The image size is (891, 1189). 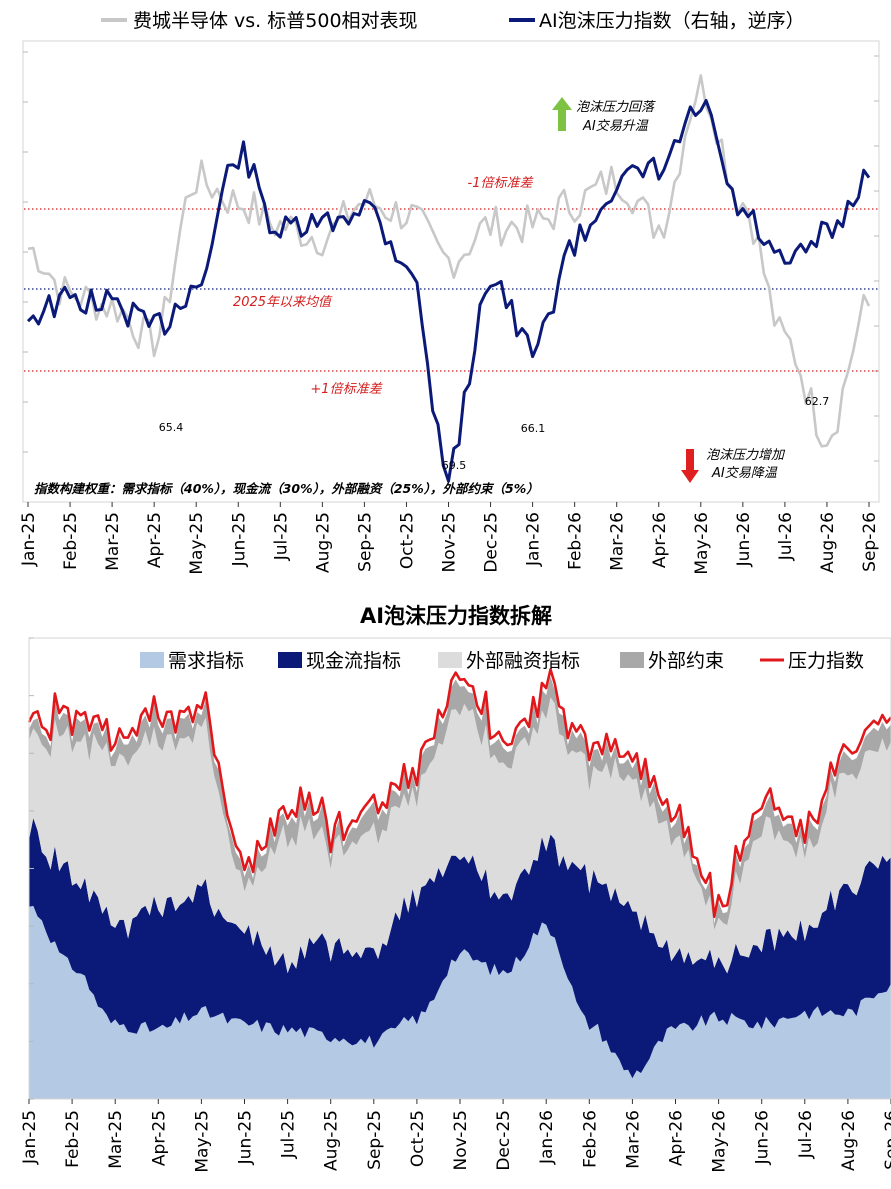 I want to click on bottom-x-tick-label: Oct-25, so click(x=418, y=1138).